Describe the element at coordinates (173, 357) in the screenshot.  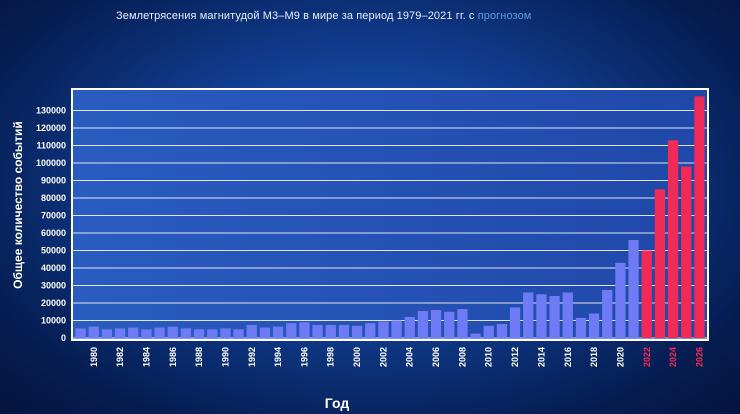
I see `x-tick-label: 1986` at that location.